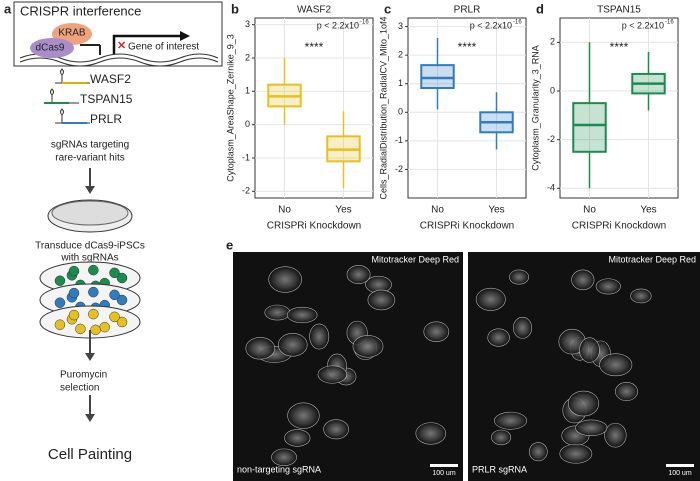 The width and height of the screenshot is (700, 481). What do you see at coordinates (90, 300) in the screenshot?
I see `dish-stack` at bounding box center [90, 300].